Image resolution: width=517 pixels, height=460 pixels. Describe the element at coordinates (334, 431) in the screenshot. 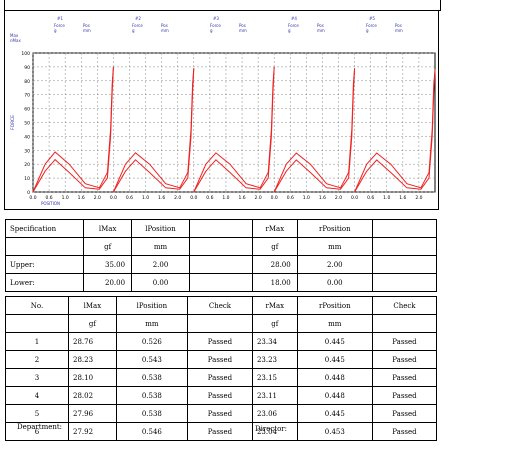

I see `results-rpos-cell: 0.453` at that location.